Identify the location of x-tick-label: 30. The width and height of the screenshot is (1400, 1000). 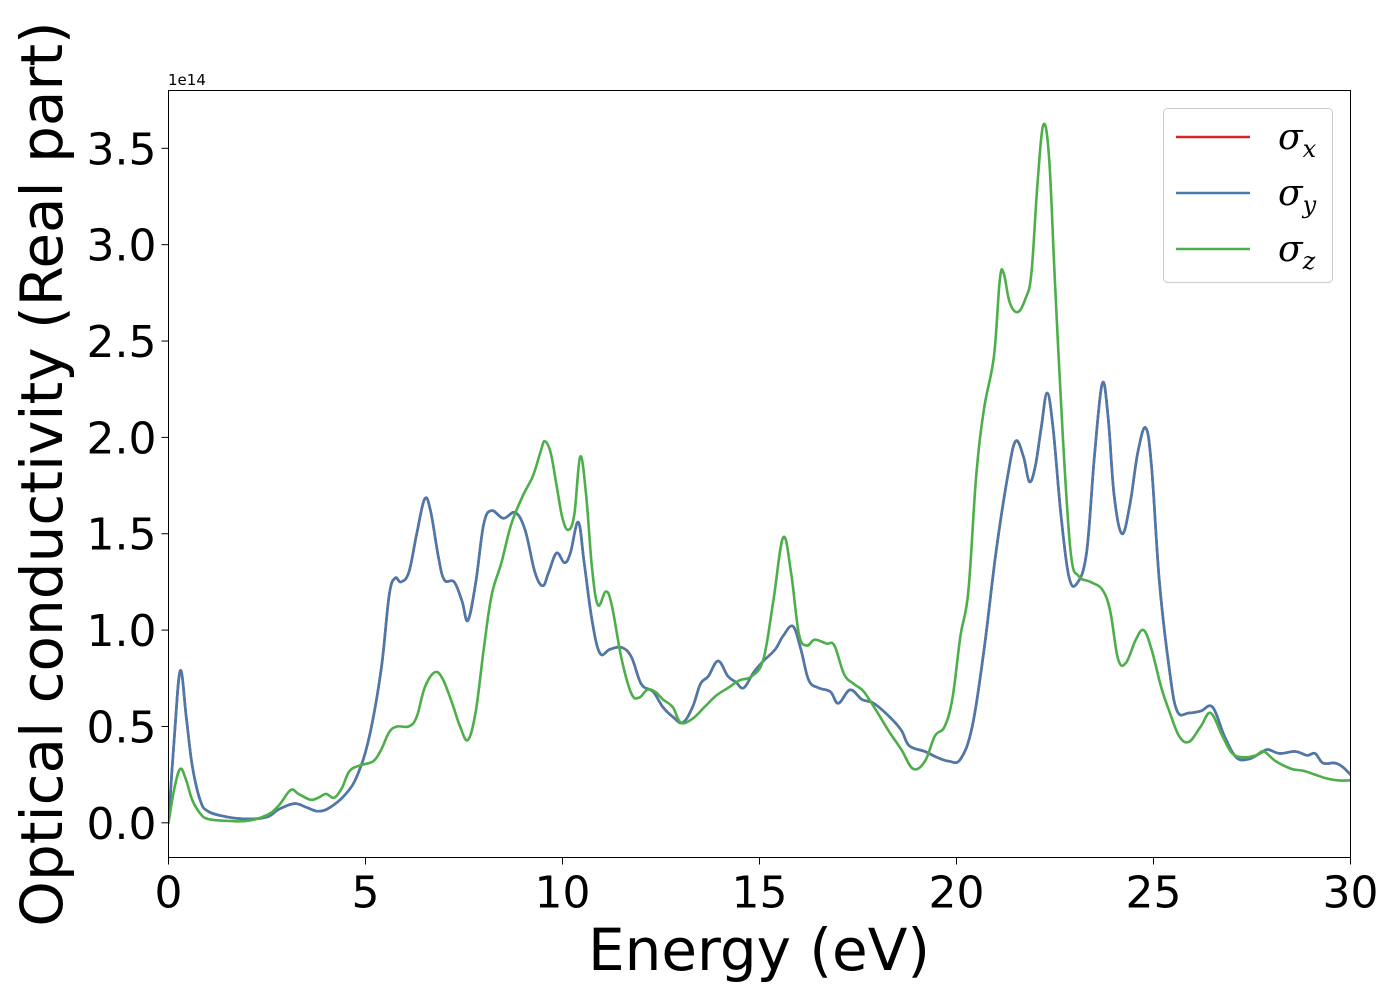
(1351, 893).